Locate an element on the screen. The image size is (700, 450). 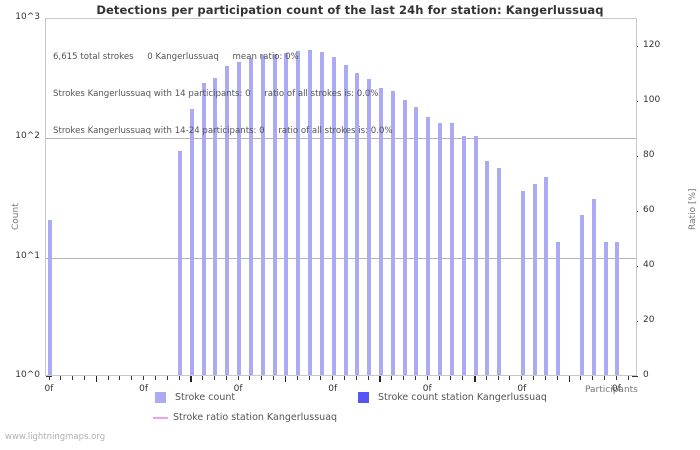
legend-item-stroke-count: Stroke count is located at coordinates (195, 397).